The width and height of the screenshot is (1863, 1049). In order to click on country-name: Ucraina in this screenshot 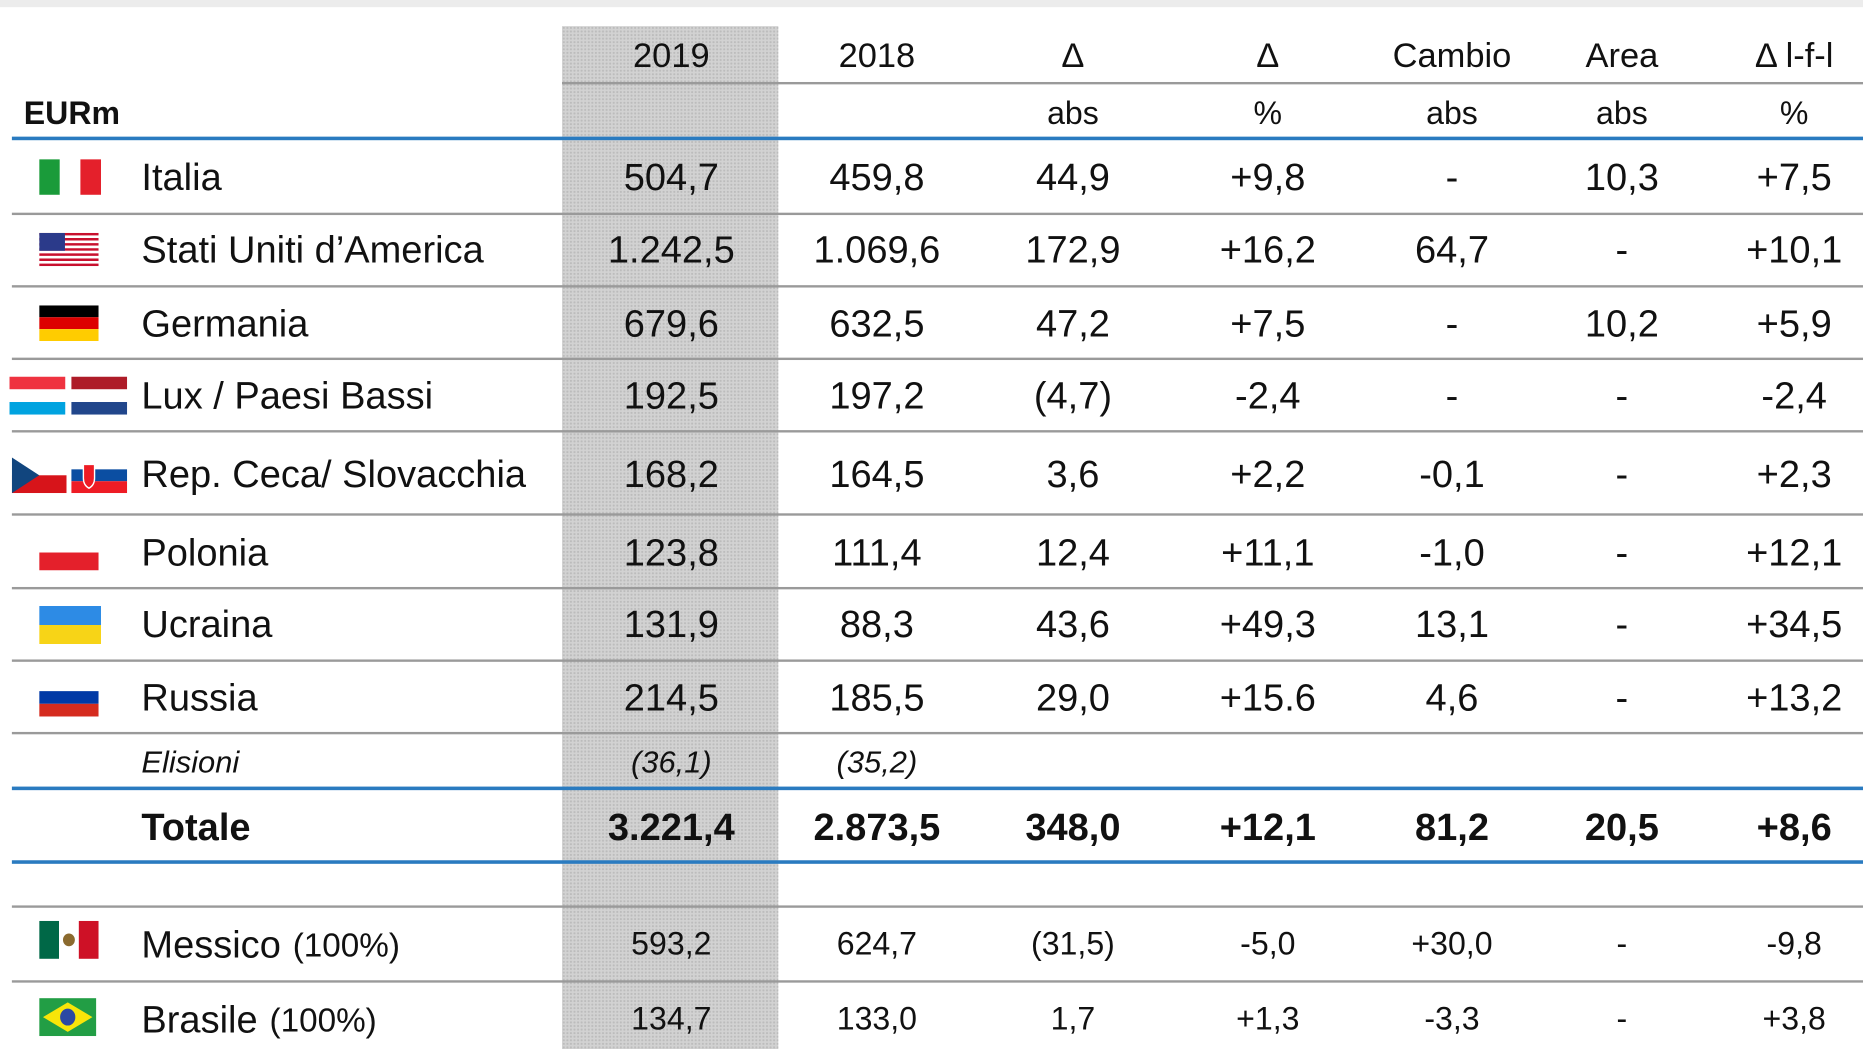, I will do `click(207, 624)`.